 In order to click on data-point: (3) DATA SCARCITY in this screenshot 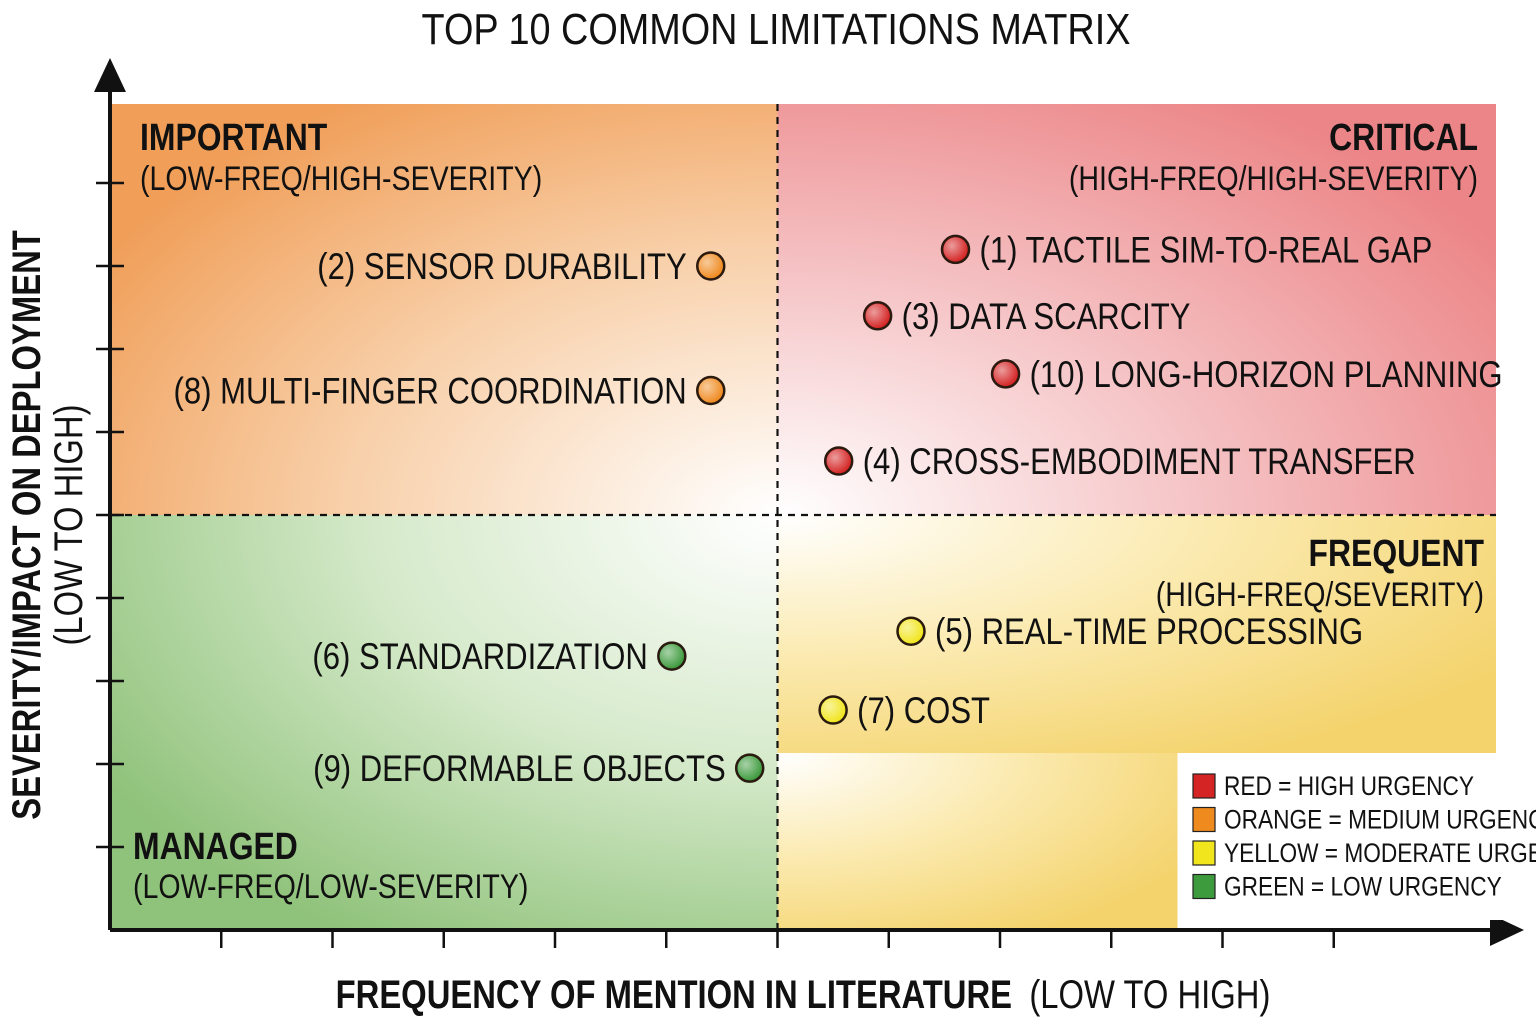, I will do `click(1026, 316)`.